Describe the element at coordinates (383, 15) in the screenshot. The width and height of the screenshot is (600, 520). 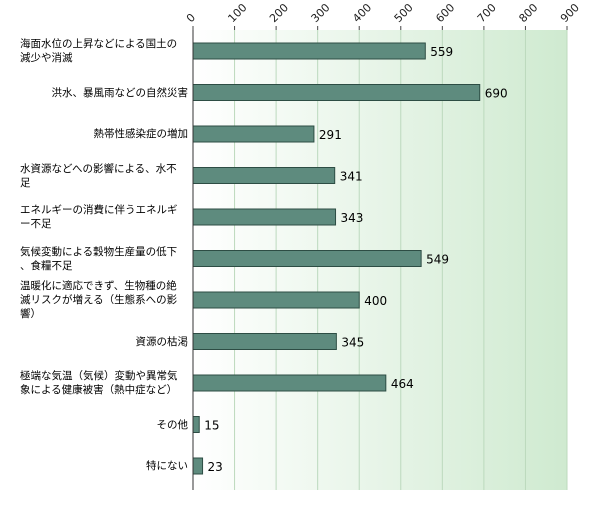
I see `x-axis-ticks: 0 100 200 300 400 500 600 700 800 900` at that location.